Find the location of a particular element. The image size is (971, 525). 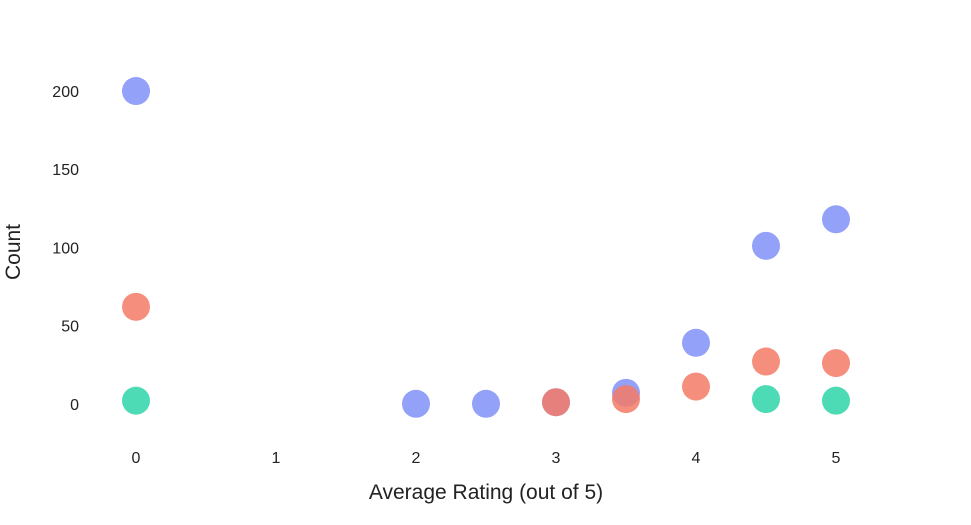

y-tick-label: 100 is located at coordinates (65, 248).